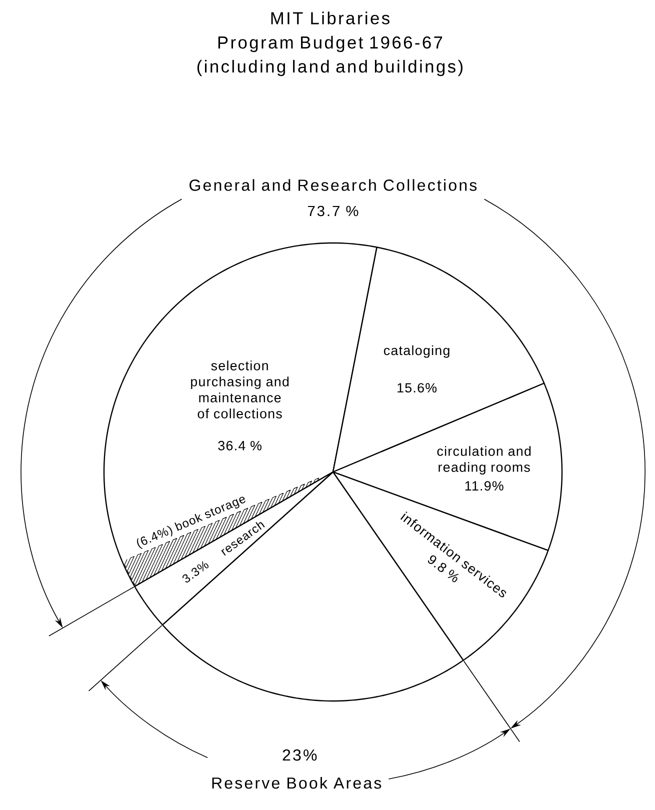  I want to click on chart-title: MIT Libraries, so click(330, 18).